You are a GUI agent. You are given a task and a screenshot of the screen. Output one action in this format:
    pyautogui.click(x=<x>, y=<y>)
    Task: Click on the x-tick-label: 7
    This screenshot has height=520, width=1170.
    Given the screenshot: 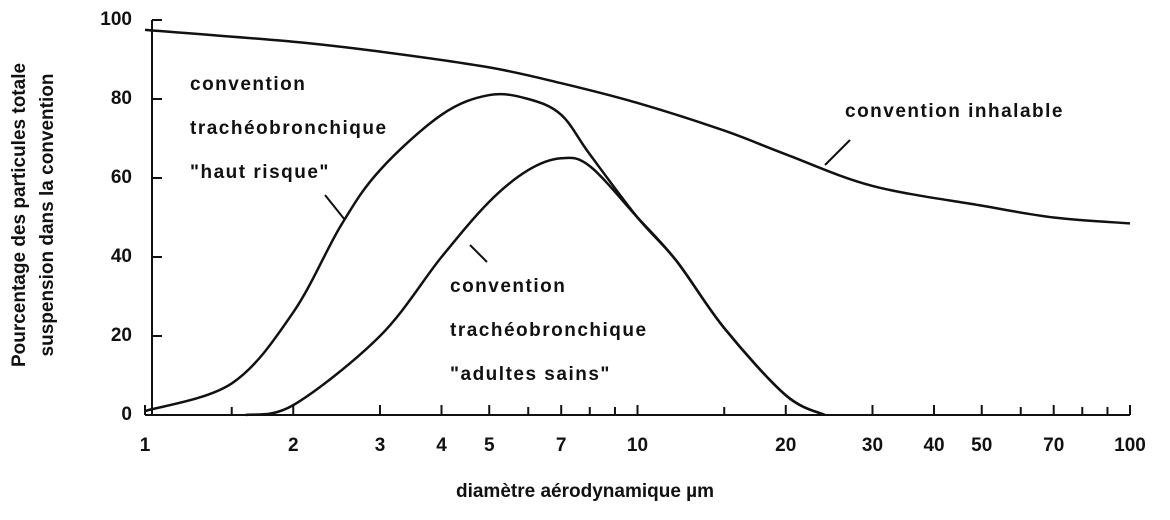 What is the action you would take?
    pyautogui.click(x=561, y=445)
    